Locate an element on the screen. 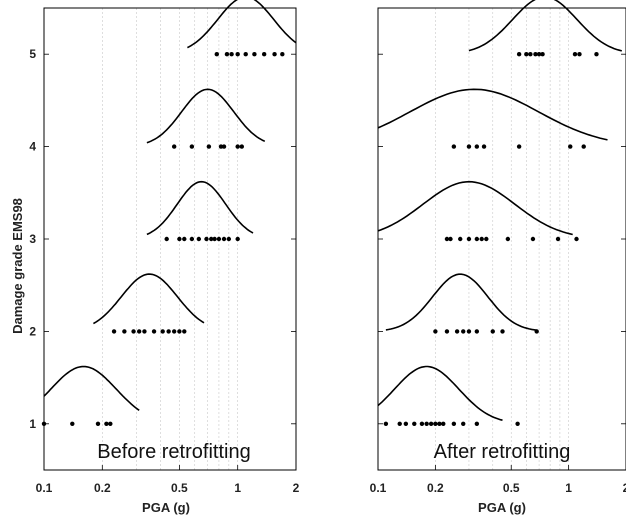 Image resolution: width=626 pixels, height=518 pixels. panel-title: Before retrofitting is located at coordinates (173, 452).